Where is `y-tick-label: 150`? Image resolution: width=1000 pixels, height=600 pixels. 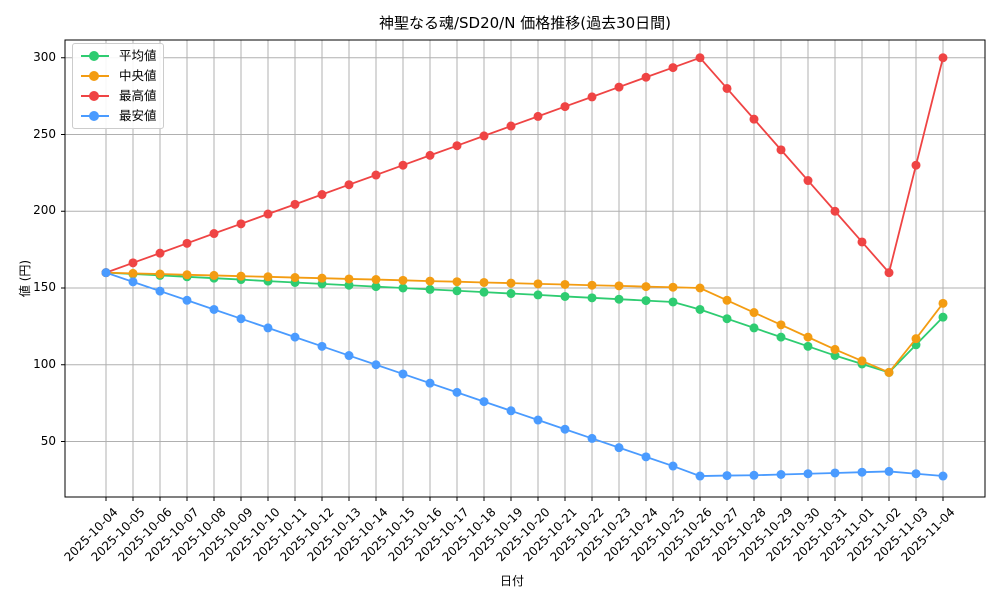 y-tick-label: 150 is located at coordinates (44, 287).